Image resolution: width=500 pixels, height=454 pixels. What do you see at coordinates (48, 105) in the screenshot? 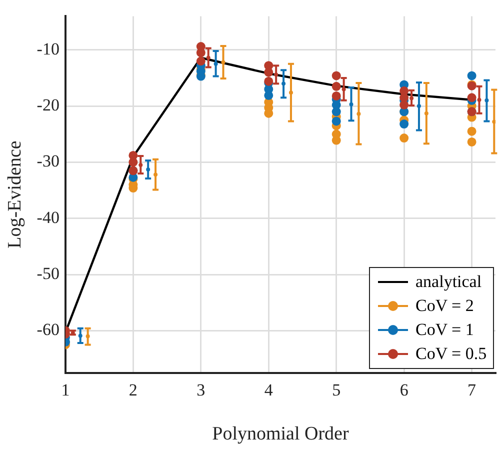
I see `y-tick-label: -20` at bounding box center [48, 105].